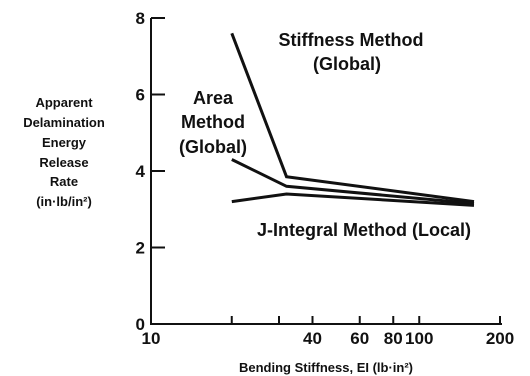  I want to click on y-tick-label: 0, so click(140, 324).